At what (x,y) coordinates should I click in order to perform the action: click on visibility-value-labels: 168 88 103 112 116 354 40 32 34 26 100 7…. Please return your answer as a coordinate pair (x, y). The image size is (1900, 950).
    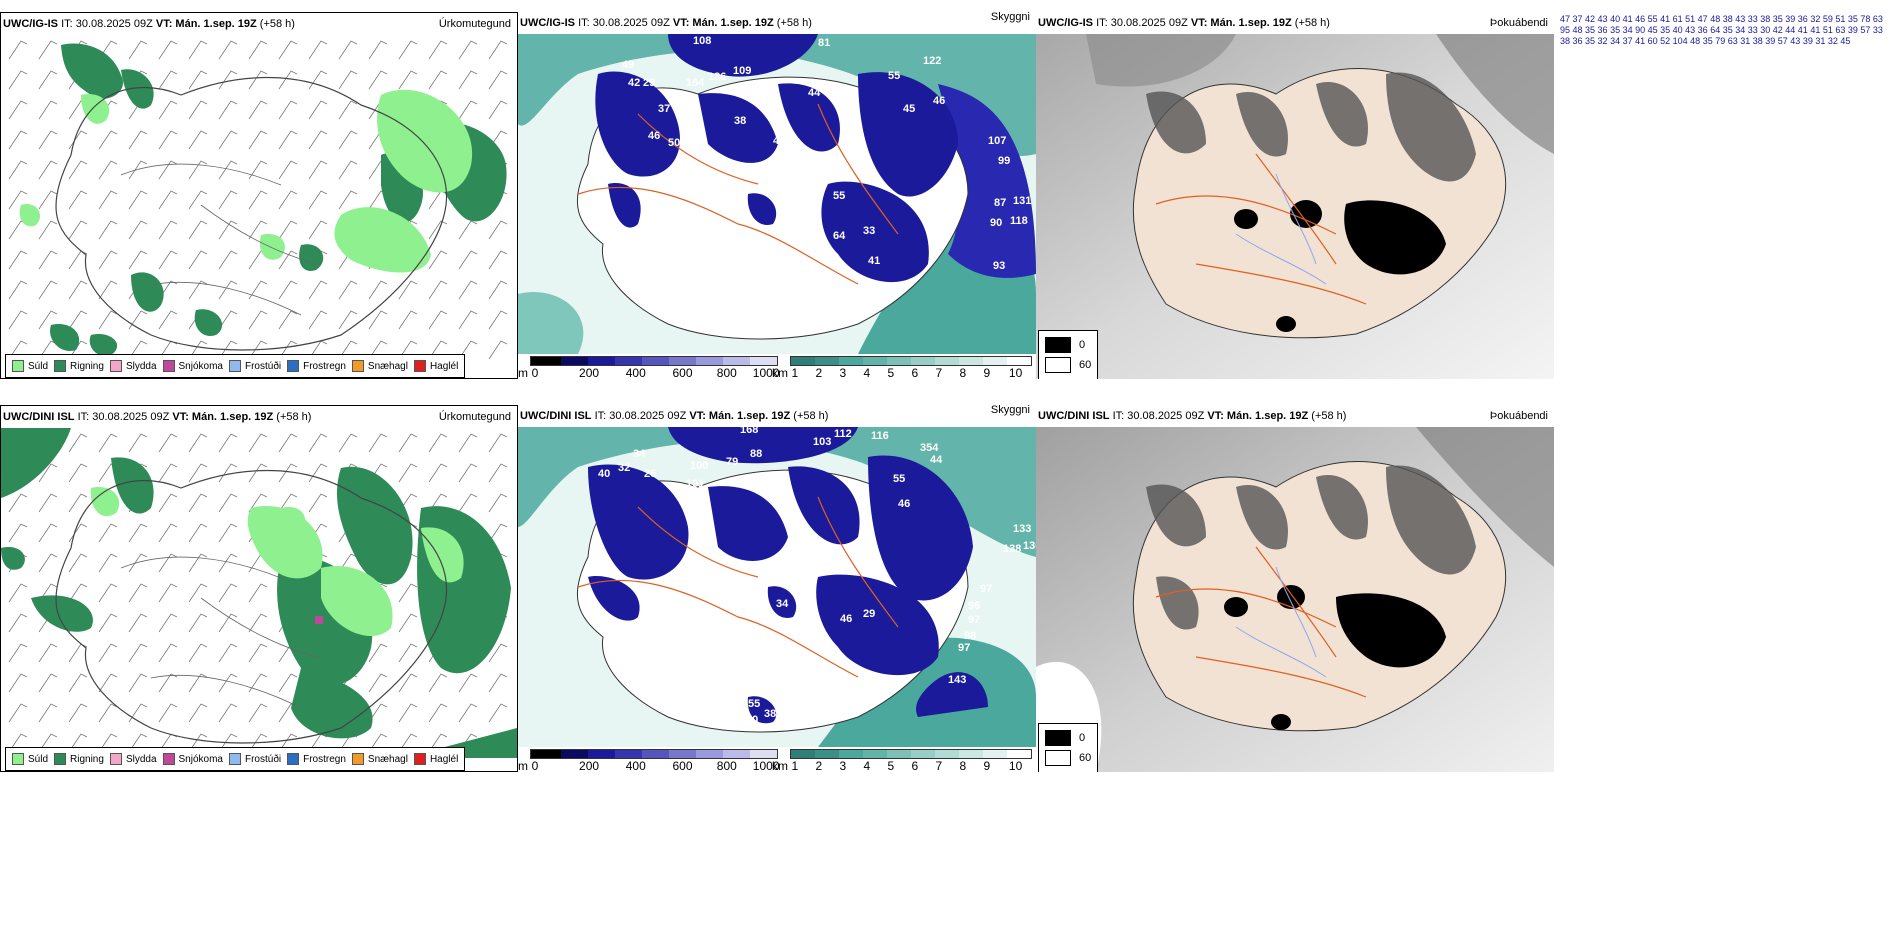
    Looking at the image, I should click on (817, 576).